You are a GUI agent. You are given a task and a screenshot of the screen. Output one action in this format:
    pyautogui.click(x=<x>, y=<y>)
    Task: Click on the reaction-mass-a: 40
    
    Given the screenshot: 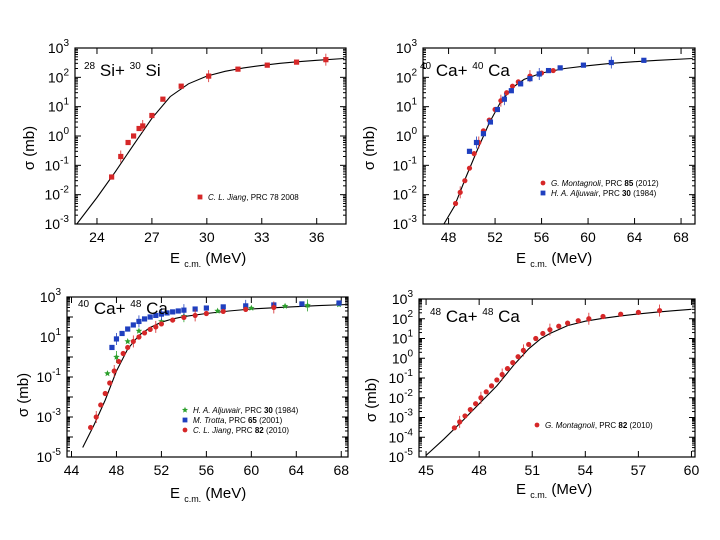 What is the action you would take?
    pyautogui.click(x=84, y=304)
    